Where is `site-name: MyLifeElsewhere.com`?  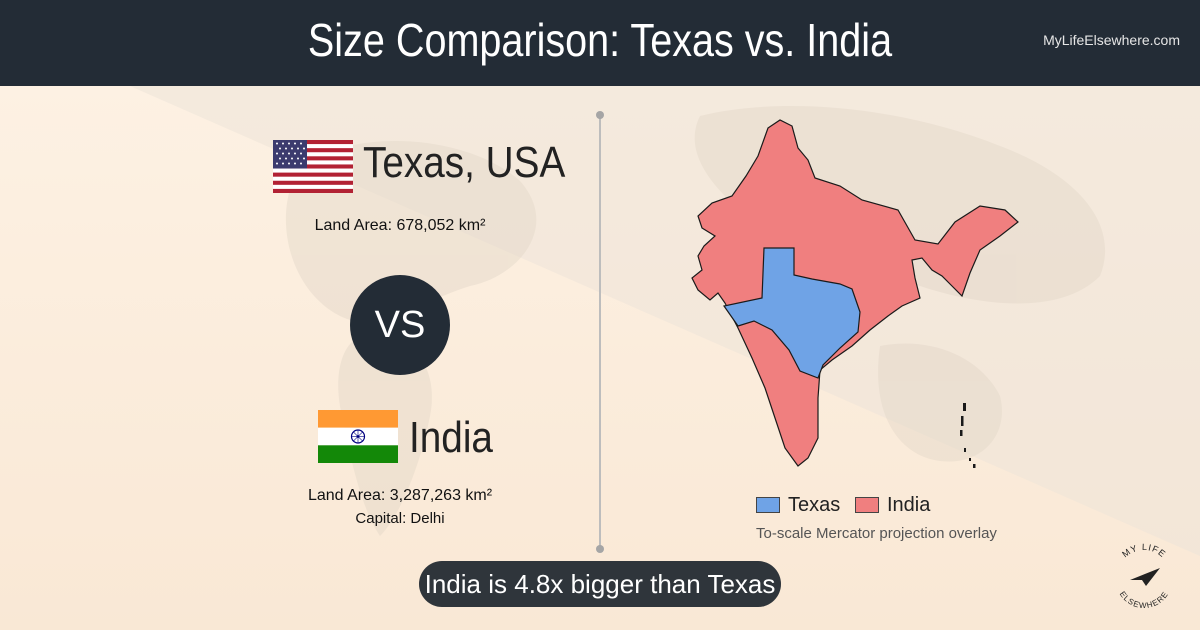 site-name: MyLifeElsewhere.com is located at coordinates (1111, 40).